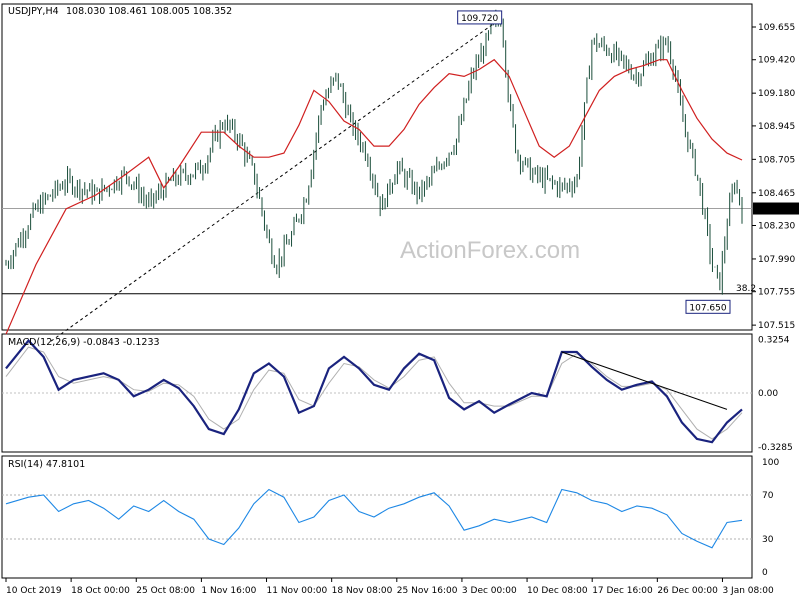 The height and width of the screenshot is (600, 800). What do you see at coordinates (776, 194) in the screenshot?
I see `price-tick-label: 108.465` at bounding box center [776, 194].